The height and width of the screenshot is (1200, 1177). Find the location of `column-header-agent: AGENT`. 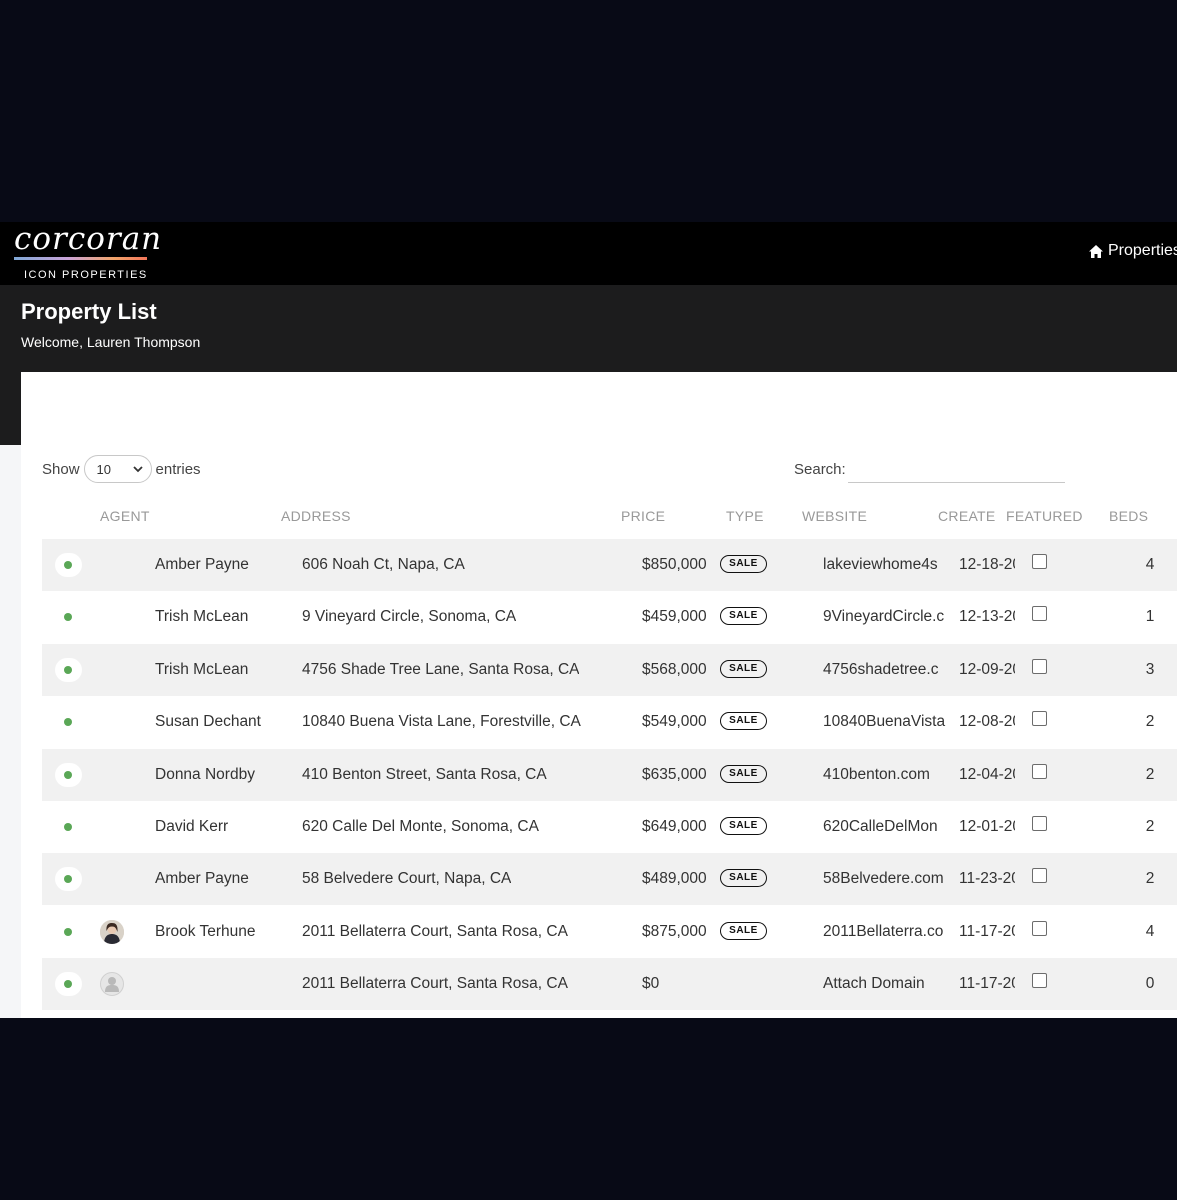

column-header-agent: AGENT is located at coordinates (125, 516).